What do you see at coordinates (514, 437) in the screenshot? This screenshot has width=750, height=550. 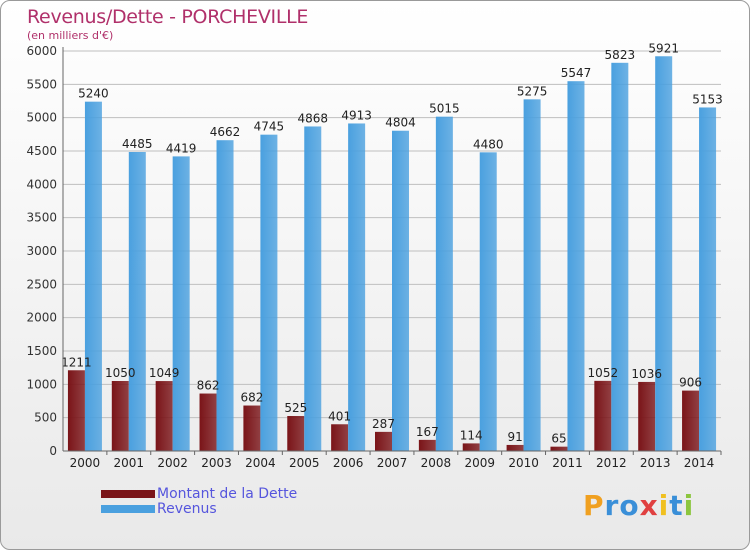 I see `data-label-dette: 91` at bounding box center [514, 437].